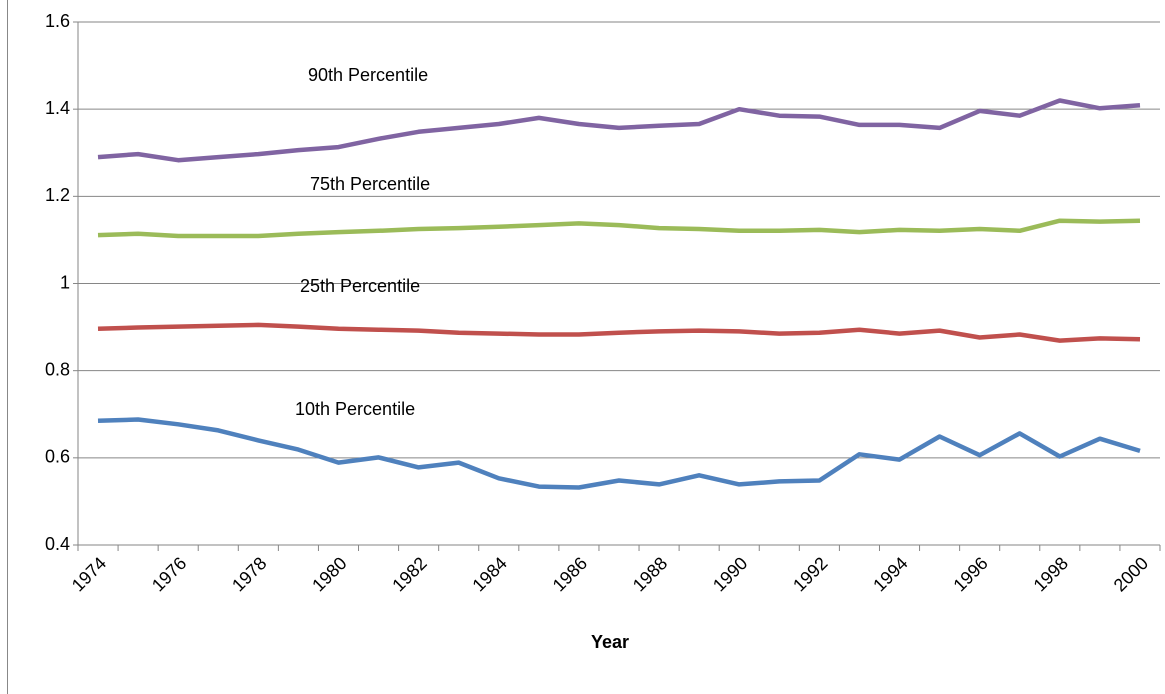 This screenshot has width=1165, height=694. Describe the element at coordinates (57, 21) in the screenshot. I see `y-tick-label: 1.6` at that location.